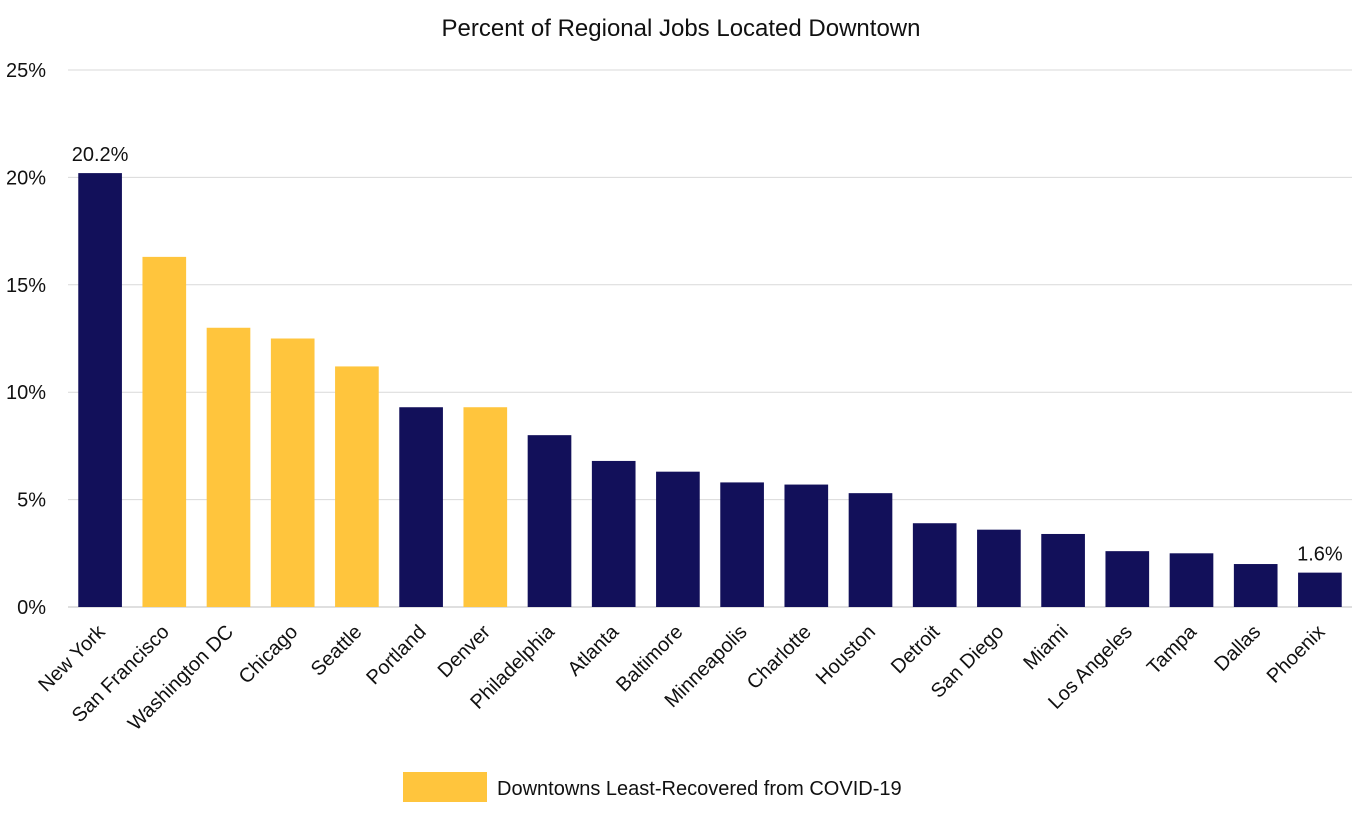  Describe the element at coordinates (699, 789) in the screenshot. I see `legend-label: Downtowns Least-Recovered from COVID-19` at that location.